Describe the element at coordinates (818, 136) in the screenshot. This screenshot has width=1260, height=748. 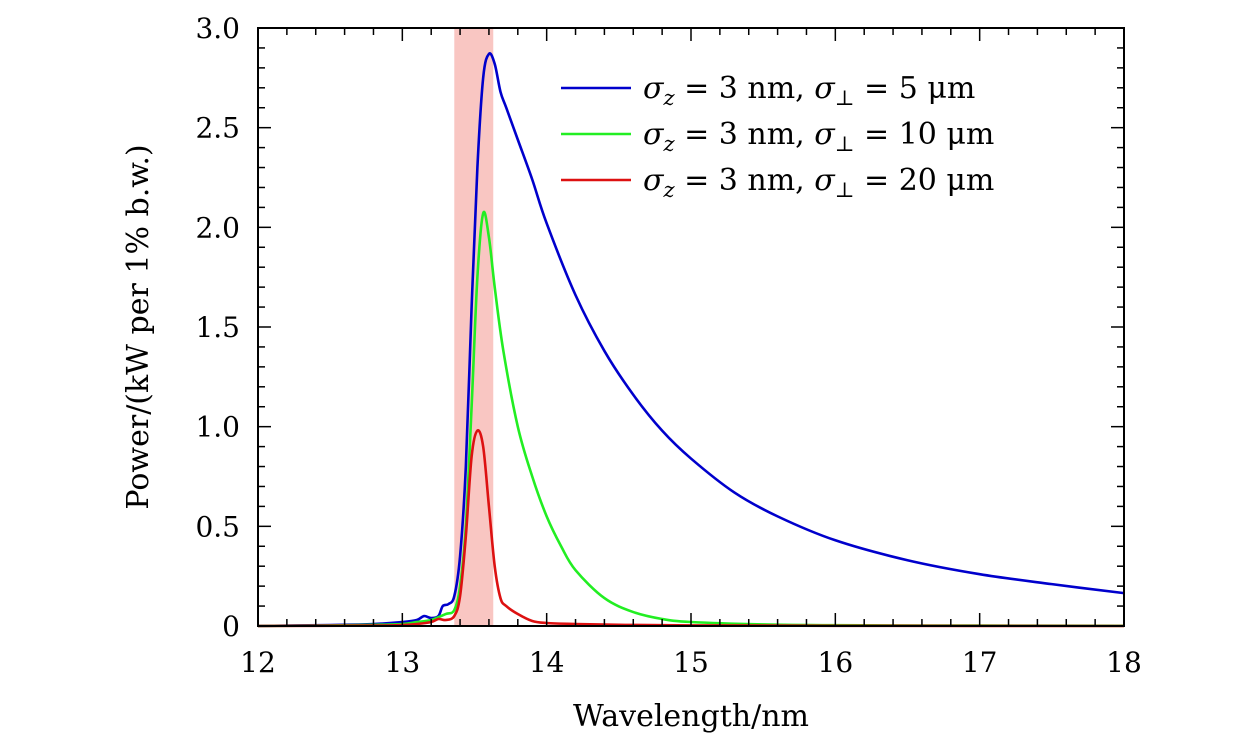
I see `legend-label-2: σz​ = 3 nm, σ⊥​ = 10 μm` at that location.